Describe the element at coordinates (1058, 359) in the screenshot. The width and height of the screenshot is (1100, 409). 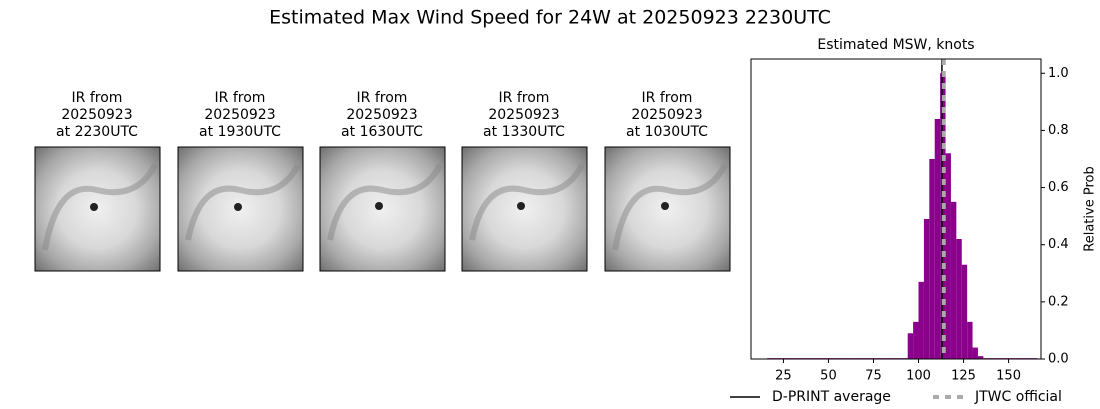
I see `y-tick-label: 0.0` at that location.